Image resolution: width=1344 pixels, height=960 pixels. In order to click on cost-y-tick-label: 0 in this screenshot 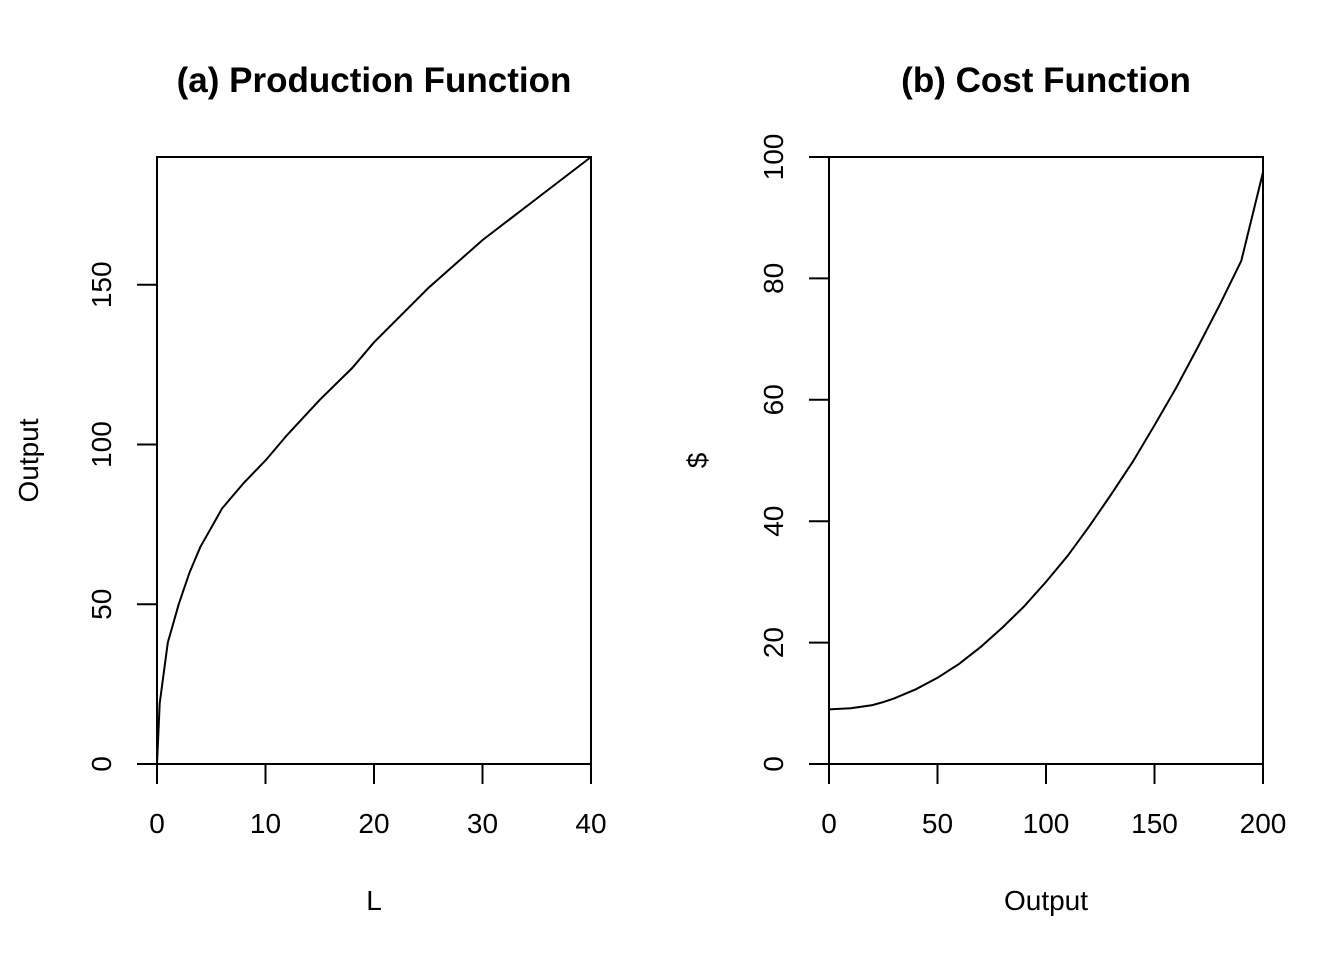, I will do `click(773, 764)`.